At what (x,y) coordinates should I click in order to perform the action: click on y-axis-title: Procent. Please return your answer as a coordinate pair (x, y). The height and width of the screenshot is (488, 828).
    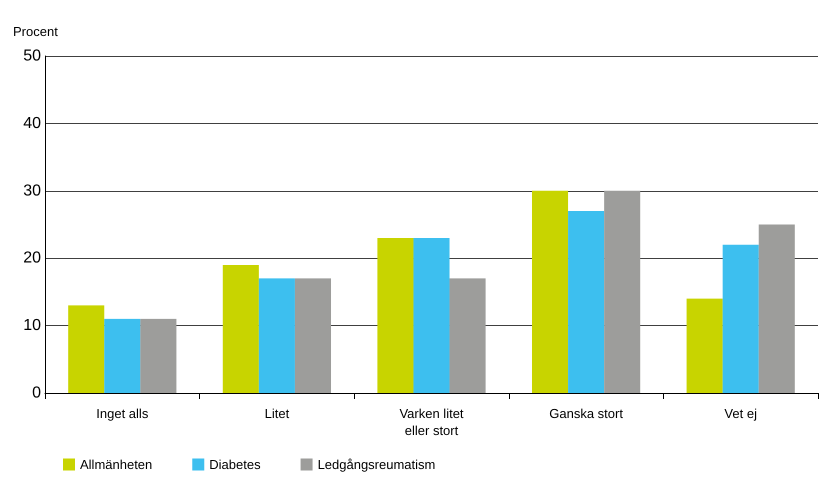
    Looking at the image, I should click on (35, 31).